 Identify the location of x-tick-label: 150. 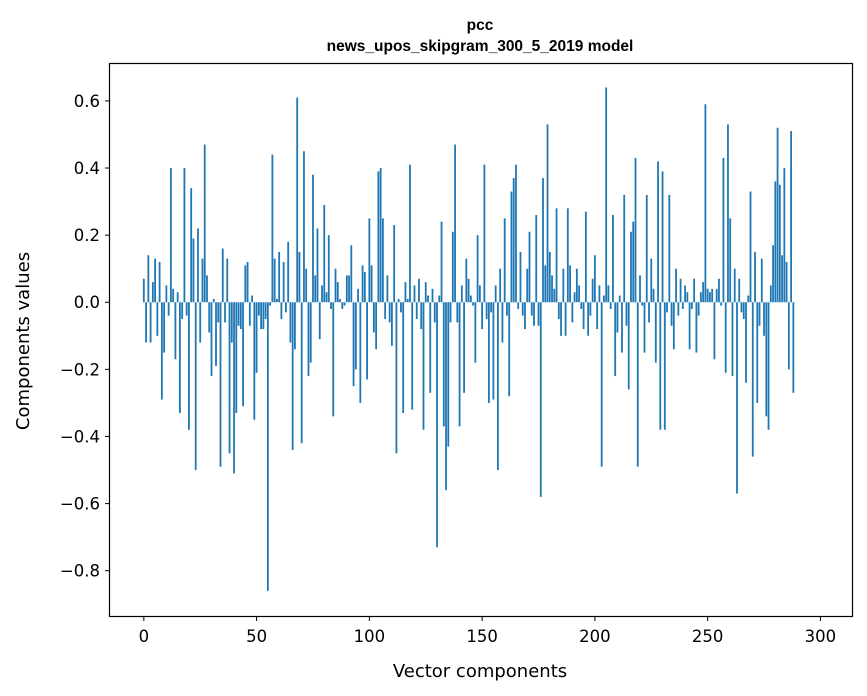
(482, 636).